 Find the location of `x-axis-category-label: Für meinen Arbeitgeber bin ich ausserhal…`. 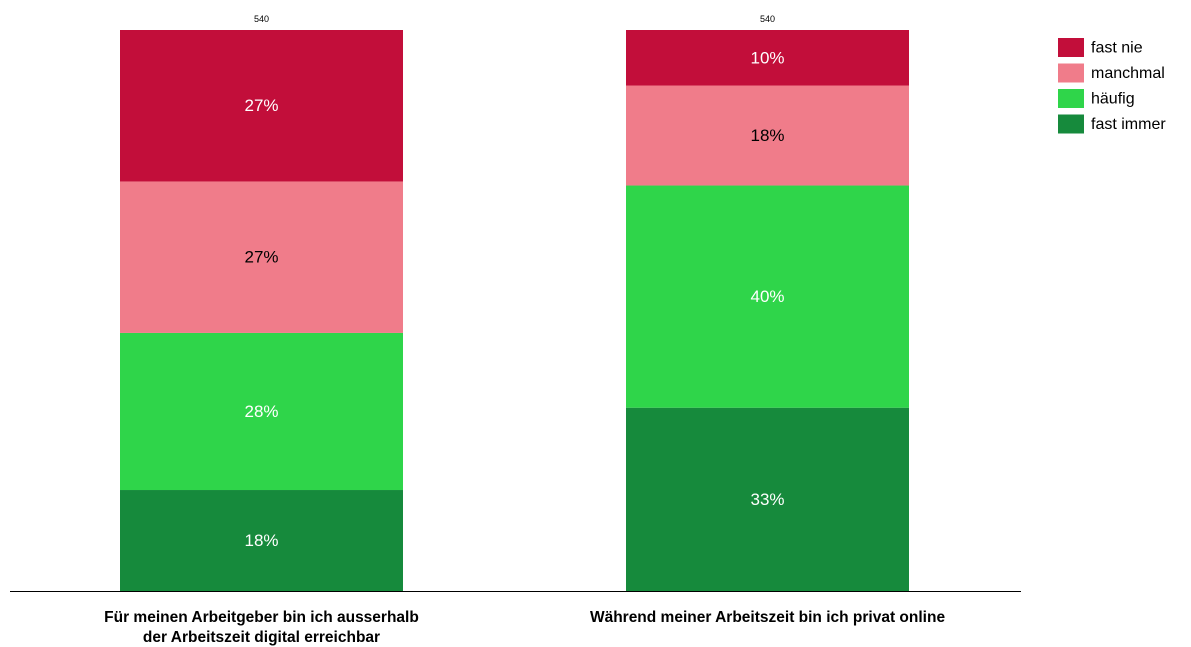

x-axis-category-label: Für meinen Arbeitgeber bin ich ausserhal… is located at coordinates (261, 617).